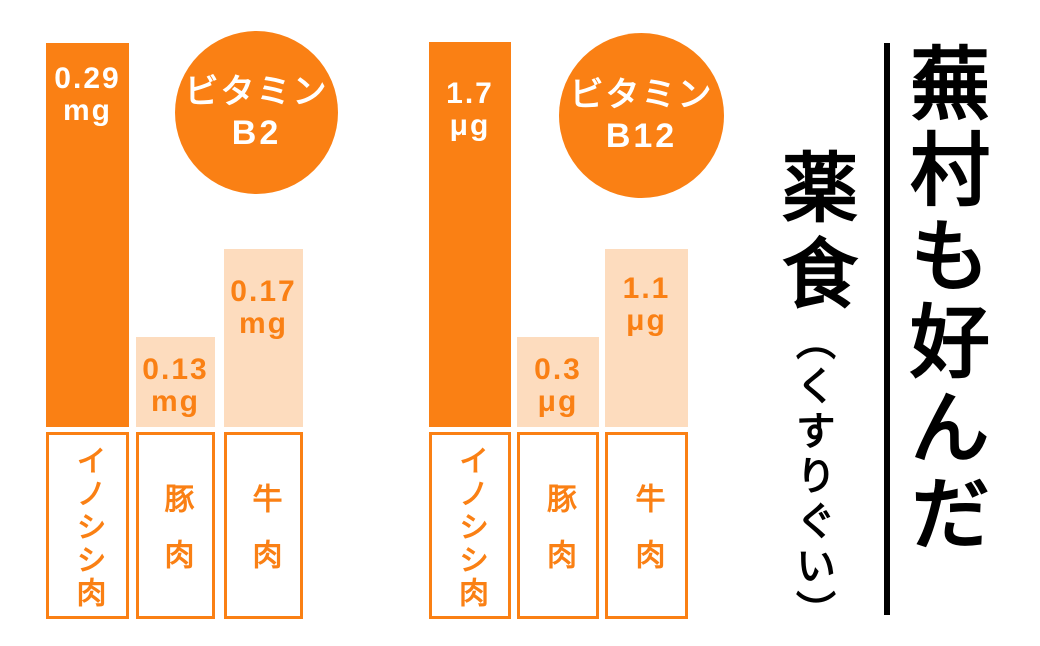 The width and height of the screenshot is (1040, 646). I want to click on bar-value: 0.13, so click(175, 369).